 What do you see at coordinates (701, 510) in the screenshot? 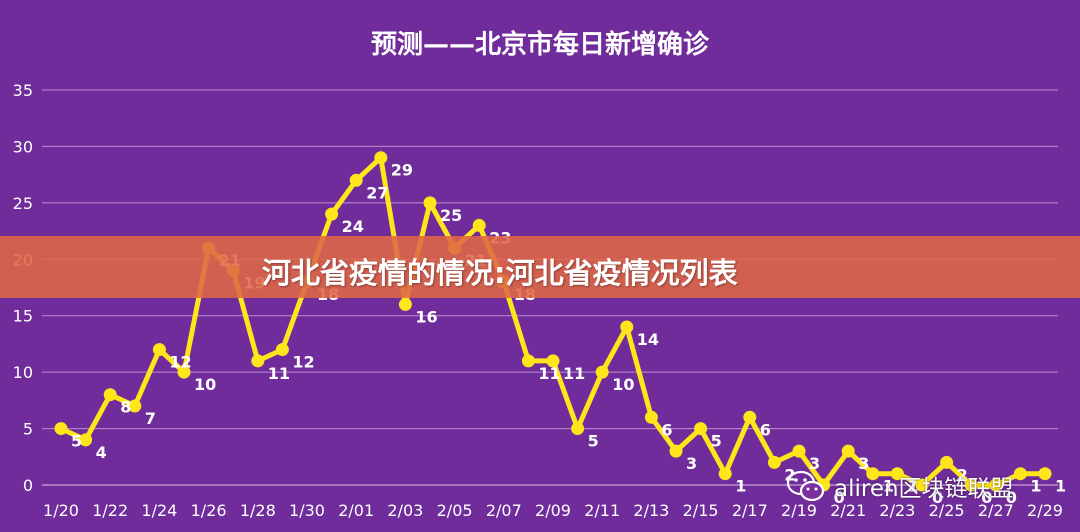
I see `x-tick-label: 2/15` at bounding box center [701, 510].